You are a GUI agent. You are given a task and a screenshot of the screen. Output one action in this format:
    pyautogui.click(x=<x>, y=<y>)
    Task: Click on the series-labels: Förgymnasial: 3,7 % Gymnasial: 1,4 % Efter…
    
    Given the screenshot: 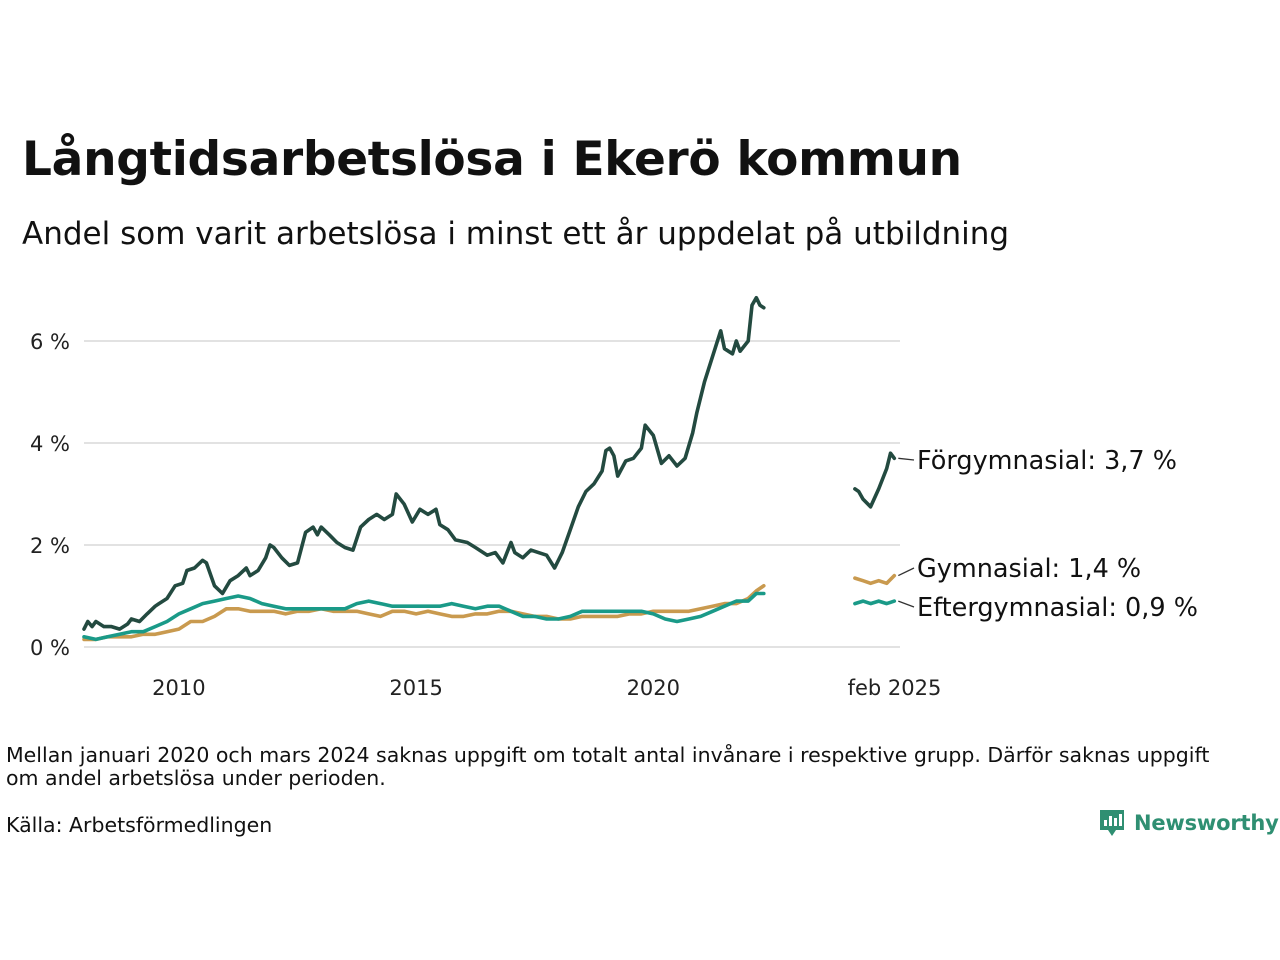 What is the action you would take?
    pyautogui.click(x=1048, y=534)
    